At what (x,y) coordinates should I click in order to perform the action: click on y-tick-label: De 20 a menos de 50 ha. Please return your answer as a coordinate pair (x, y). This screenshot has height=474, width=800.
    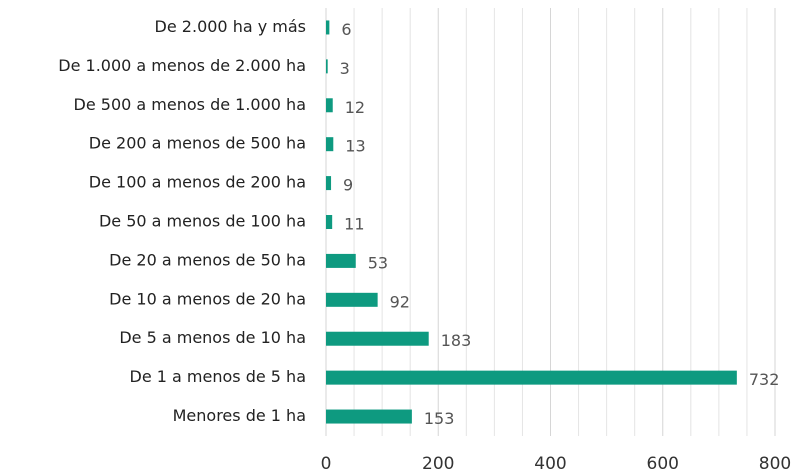
    Looking at the image, I should click on (207, 259).